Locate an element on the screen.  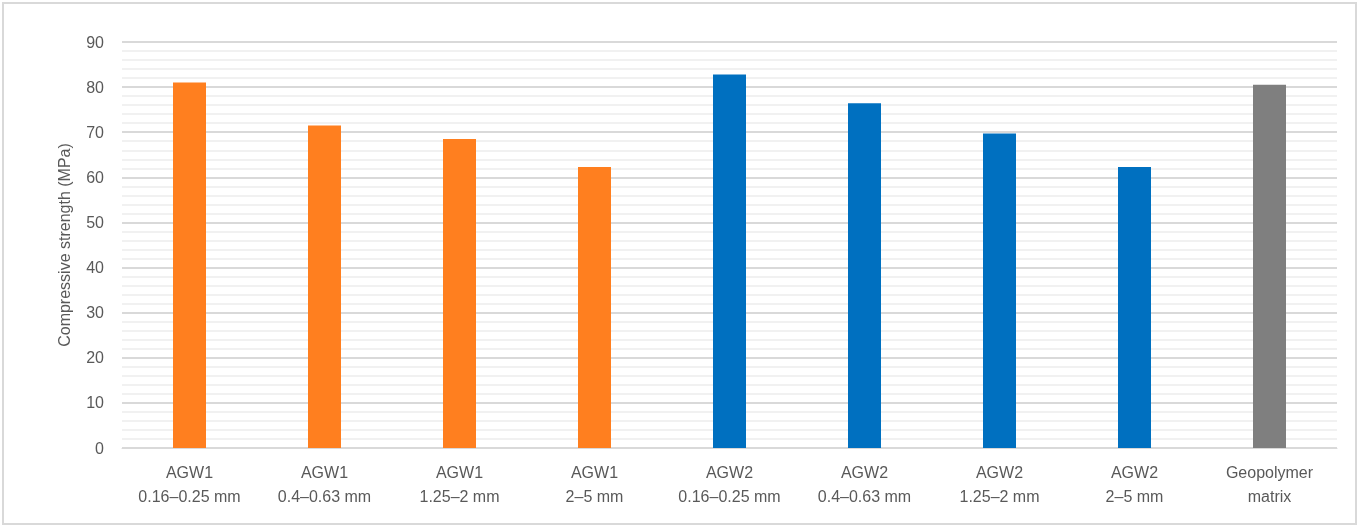
x-tick-label: Geopolymer matrix is located at coordinates (1269, 484).